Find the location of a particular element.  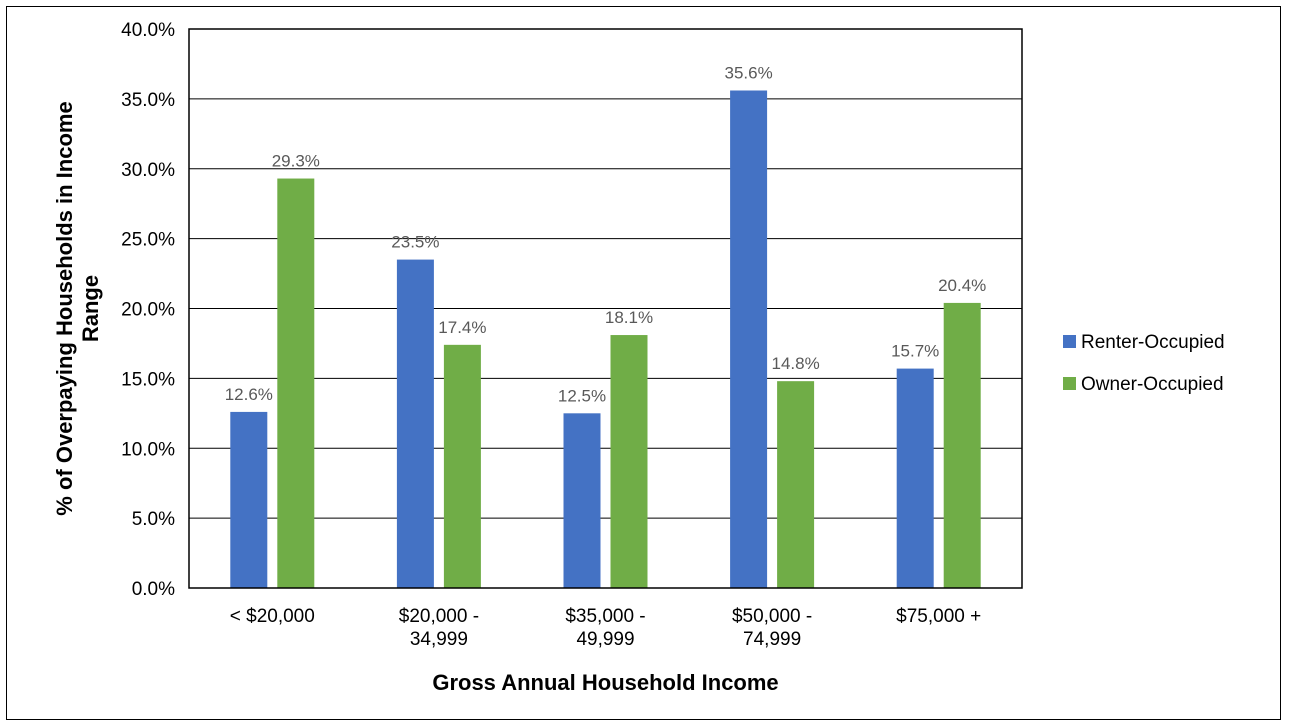

data-label: 12.6% is located at coordinates (249, 394).